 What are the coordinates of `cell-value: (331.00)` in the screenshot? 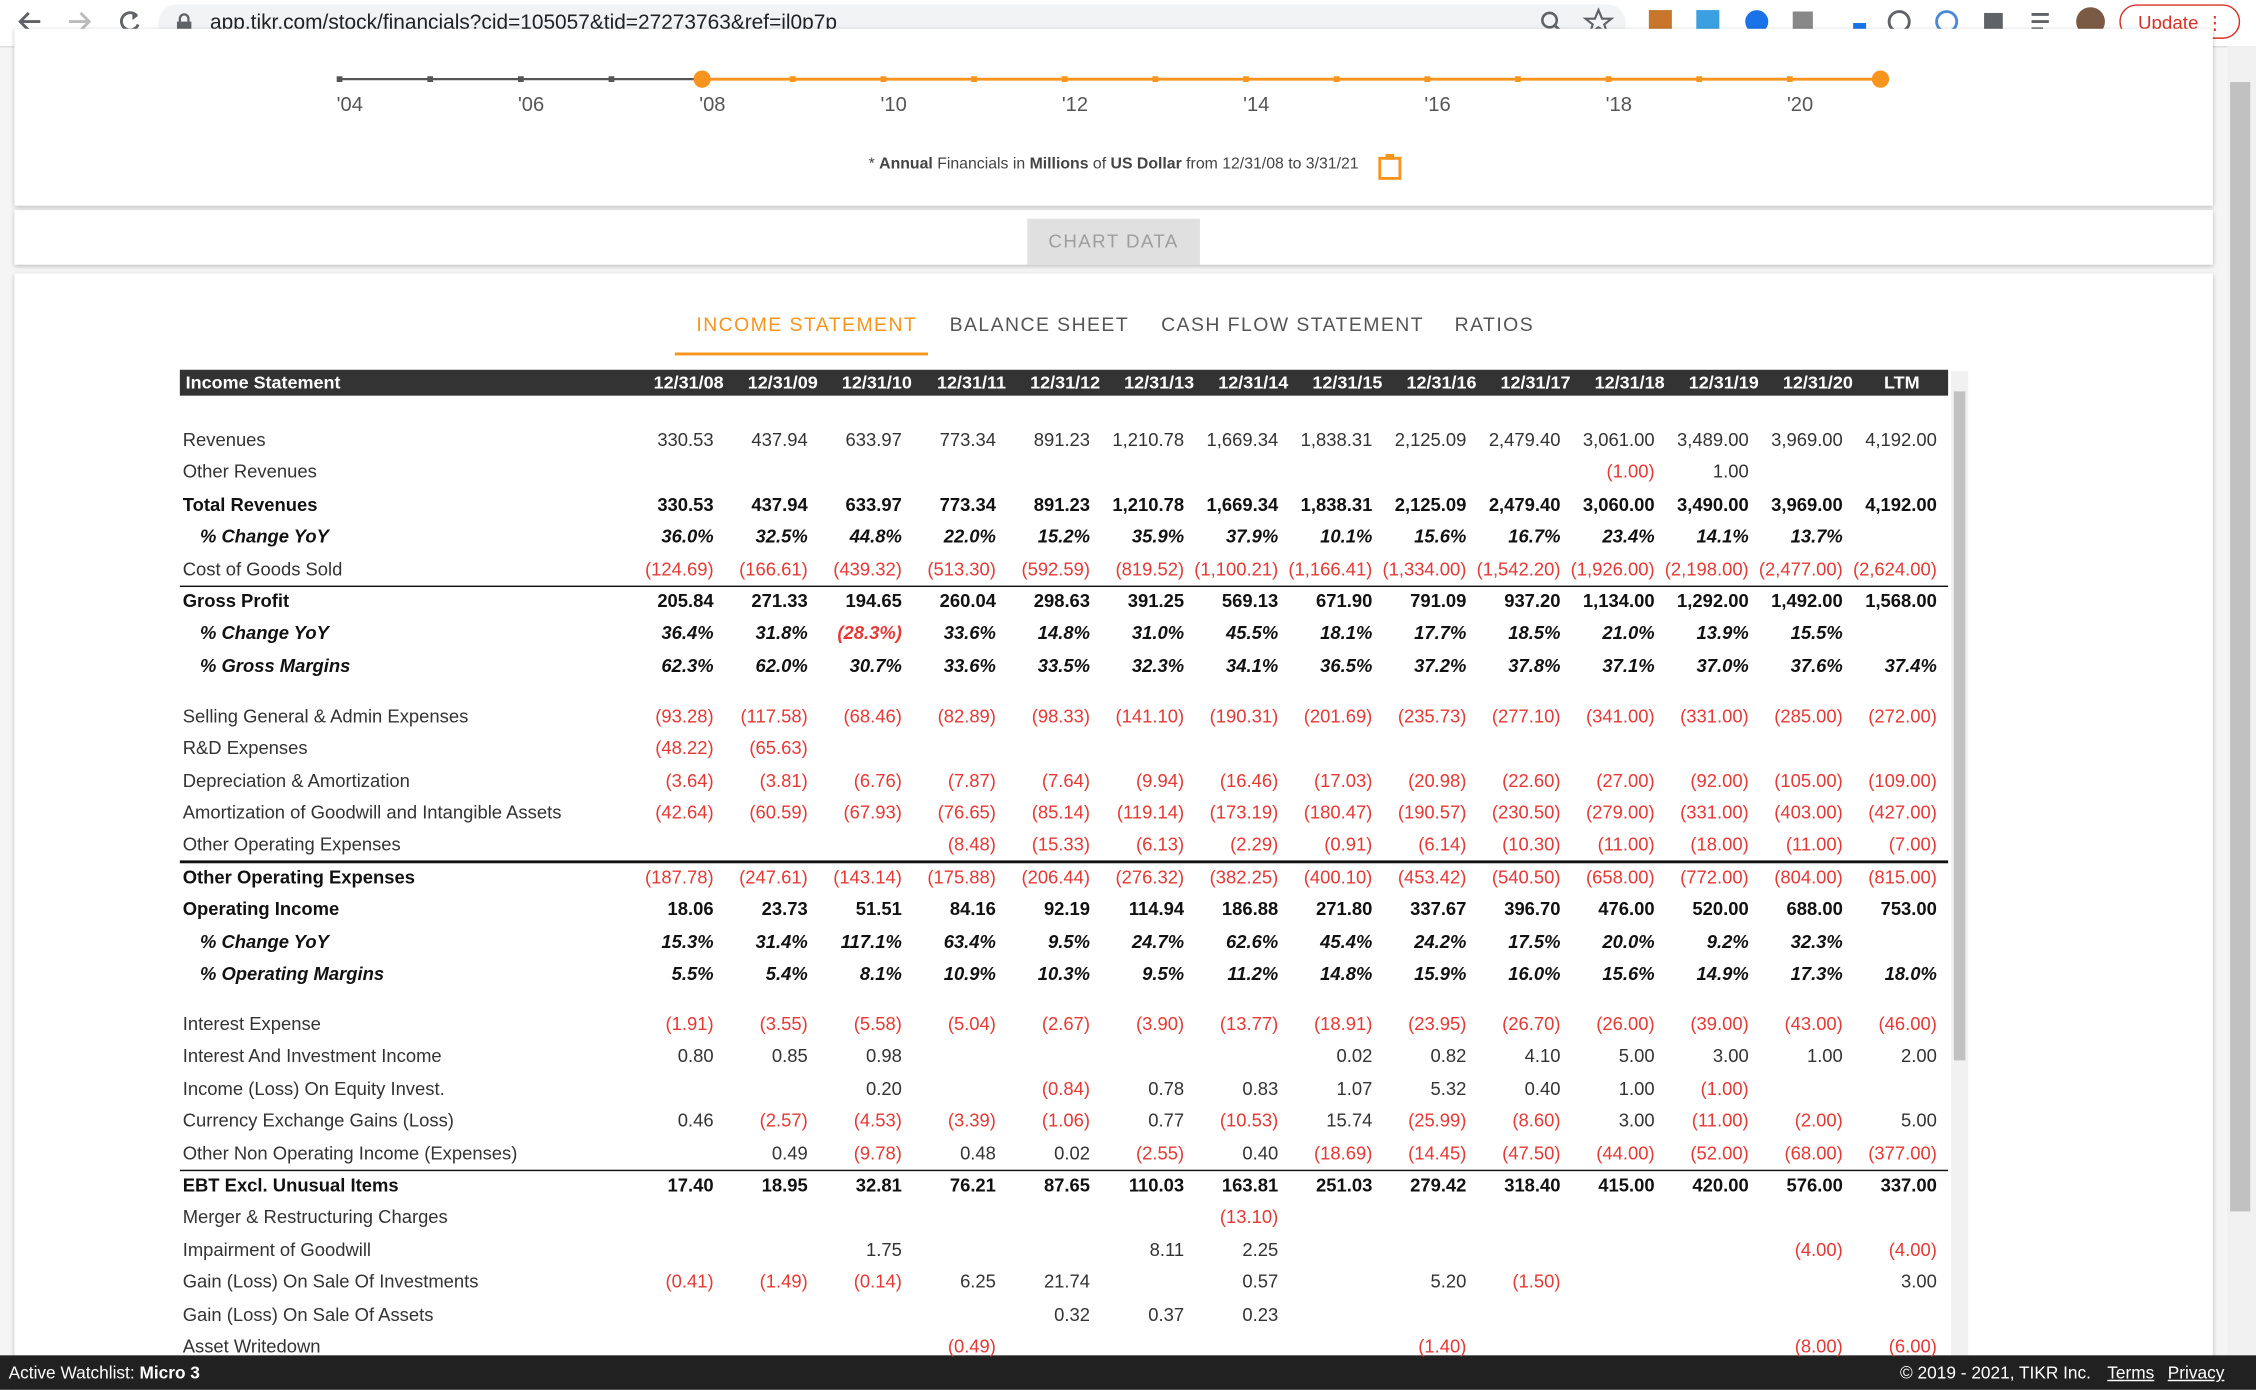 It's located at (1714, 715).